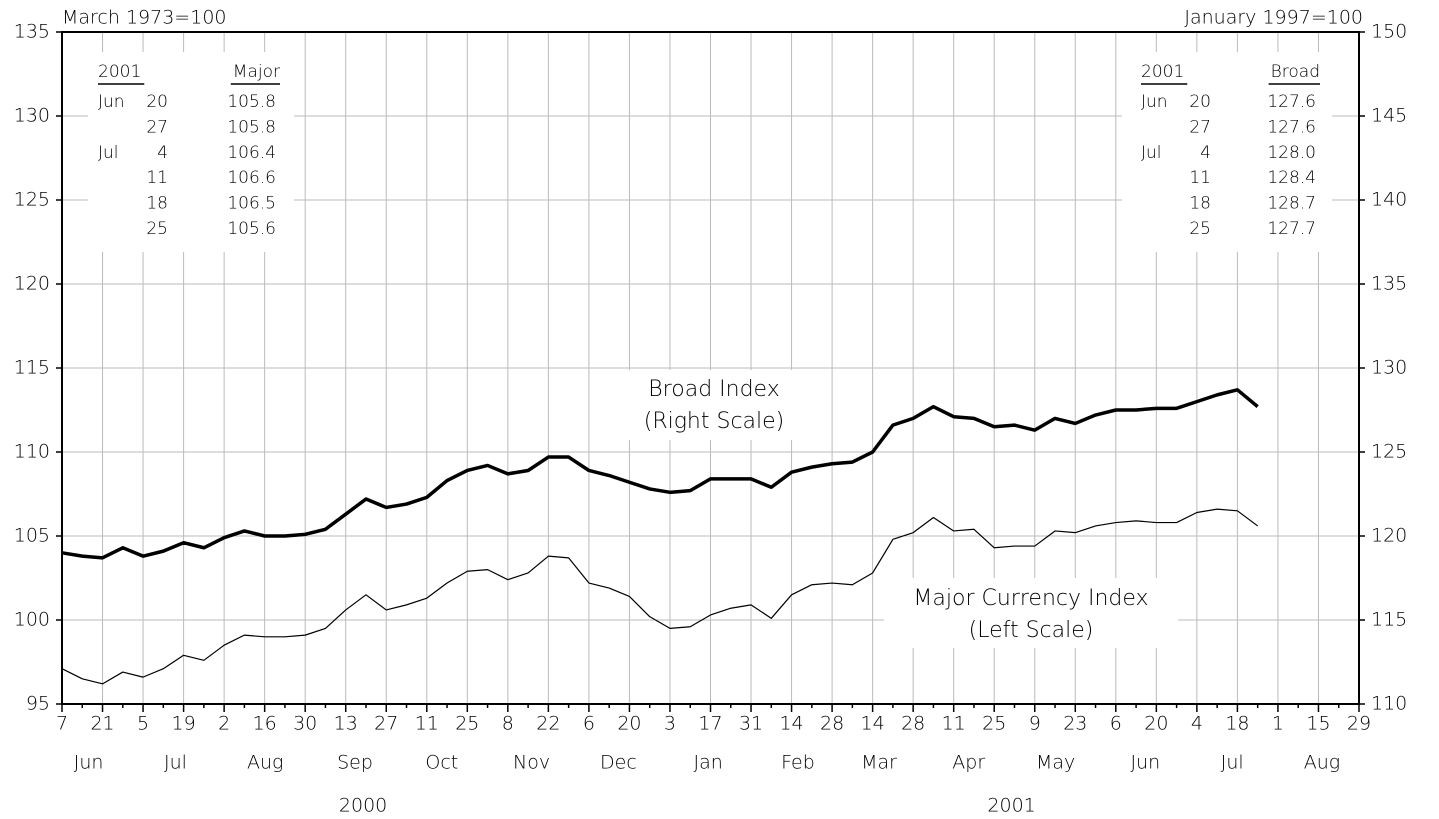  Describe the element at coordinates (1145, 763) in the screenshot. I see `month-label: Jun` at that location.